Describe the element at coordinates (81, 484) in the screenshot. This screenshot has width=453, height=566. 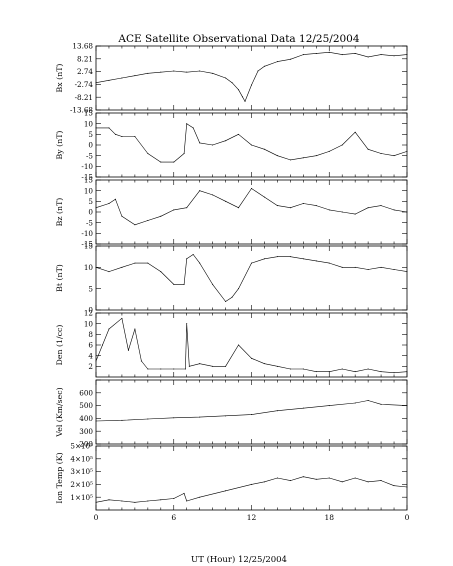
I see `y-tick-label: 2×10⁵` at that location.